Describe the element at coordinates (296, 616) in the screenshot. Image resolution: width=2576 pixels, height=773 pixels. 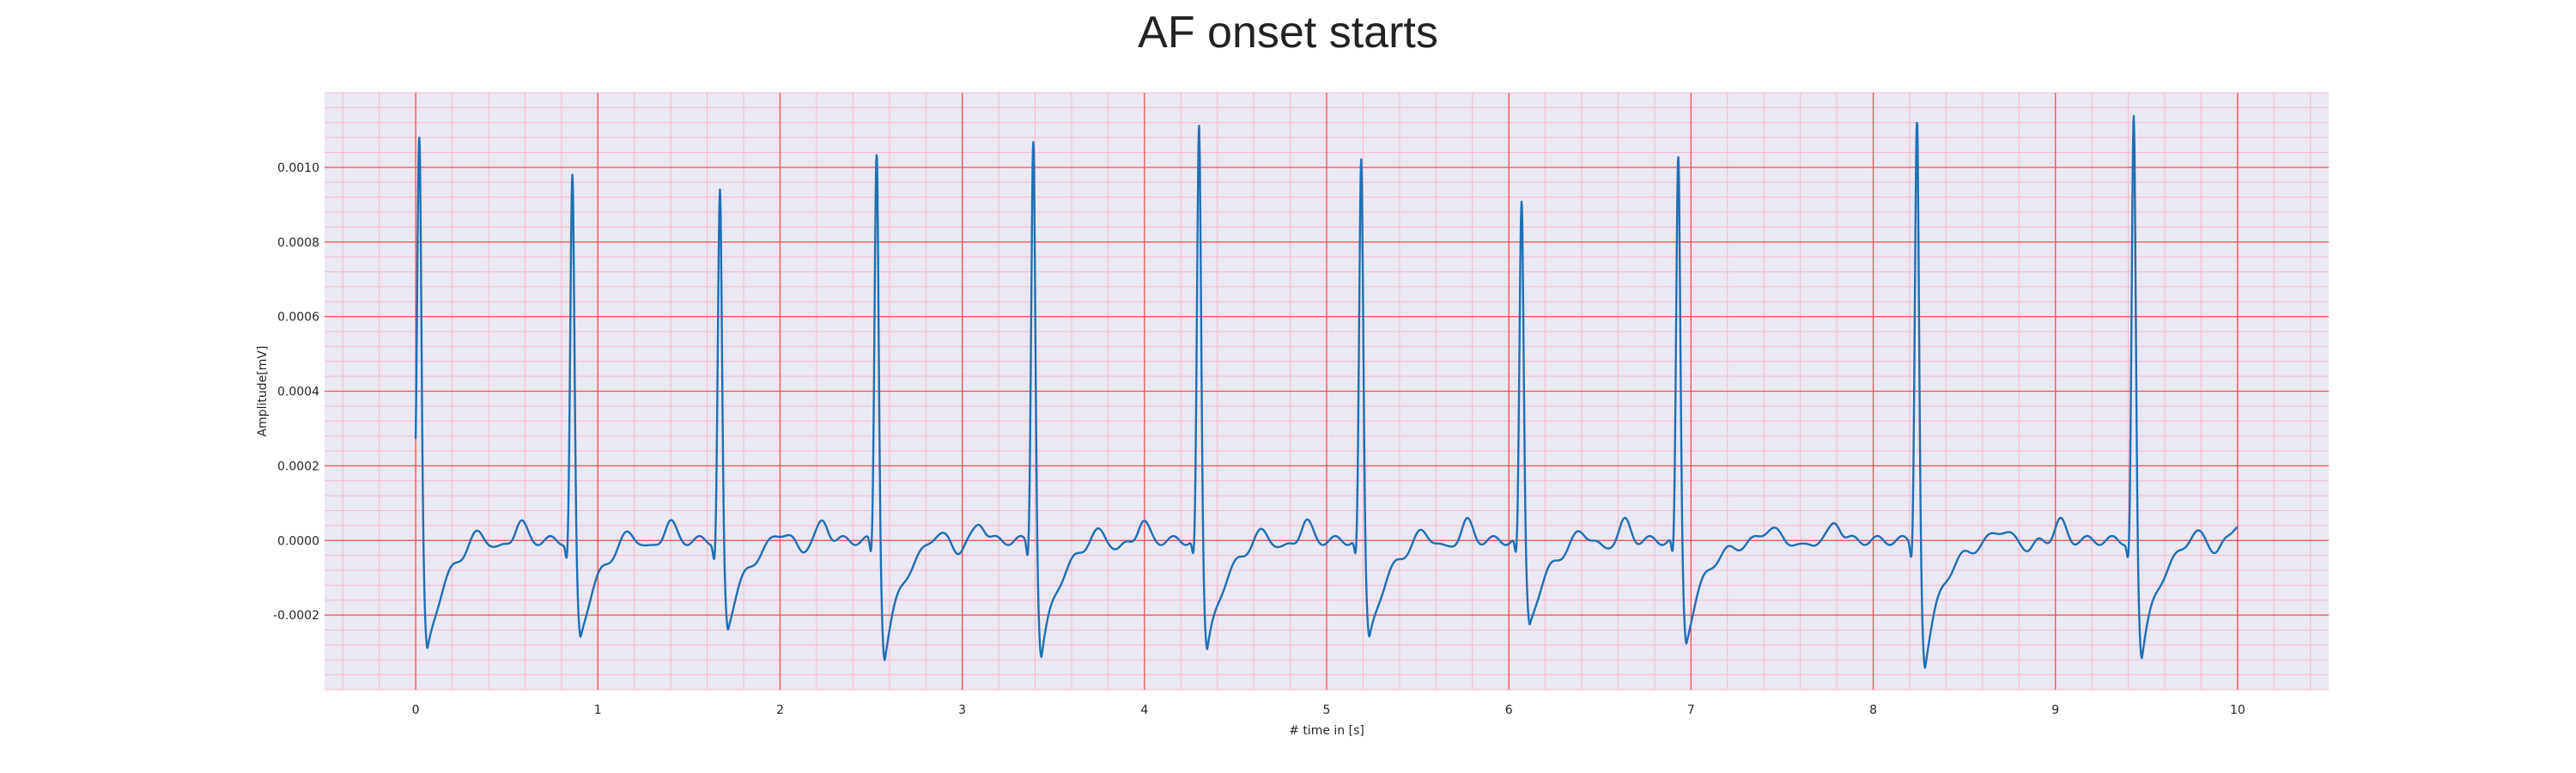
I see `y-tick-label: -0.0002` at that location.